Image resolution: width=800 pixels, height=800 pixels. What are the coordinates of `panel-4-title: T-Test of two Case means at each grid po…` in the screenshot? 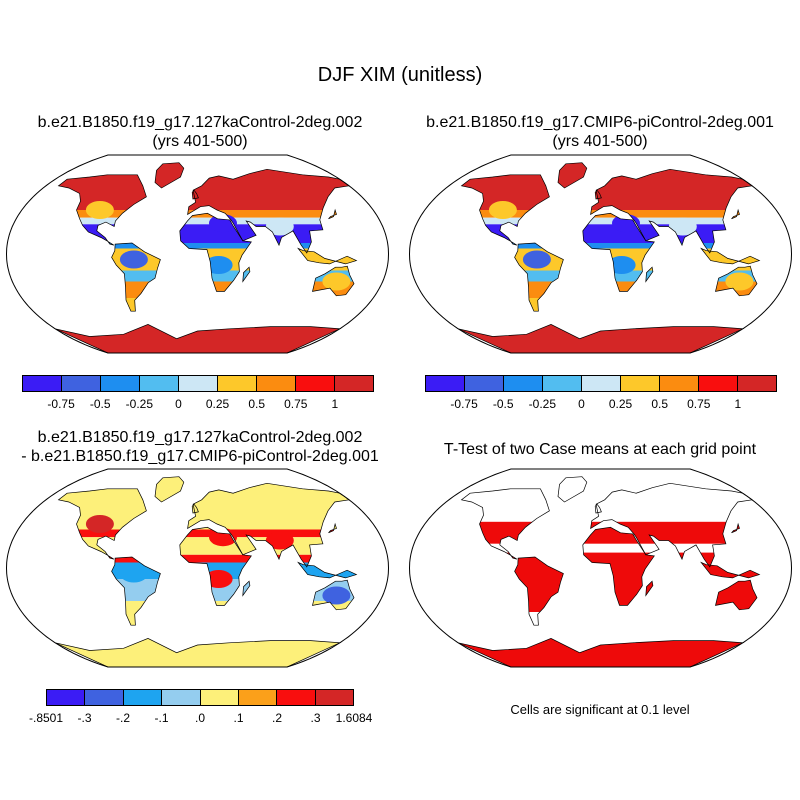 It's located at (600, 449).